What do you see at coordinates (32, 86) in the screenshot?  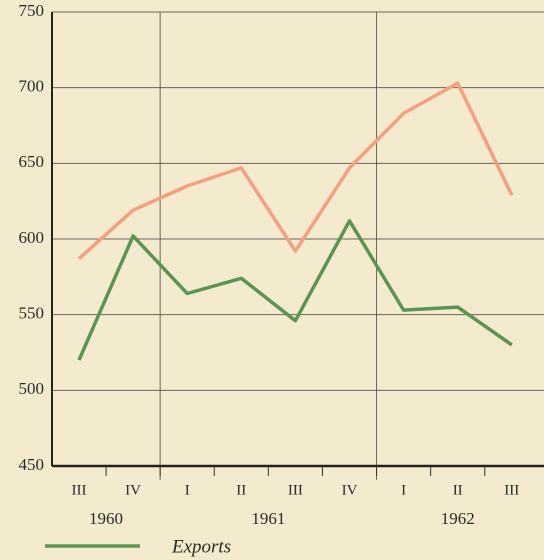 I see `y-tick-label: 700` at bounding box center [32, 86].